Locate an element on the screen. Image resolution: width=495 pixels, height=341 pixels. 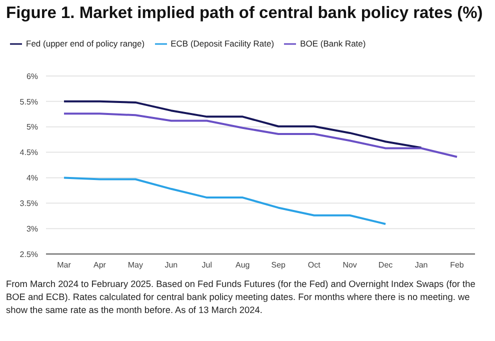
y-tick-label: 5.5% is located at coordinates (29, 101).